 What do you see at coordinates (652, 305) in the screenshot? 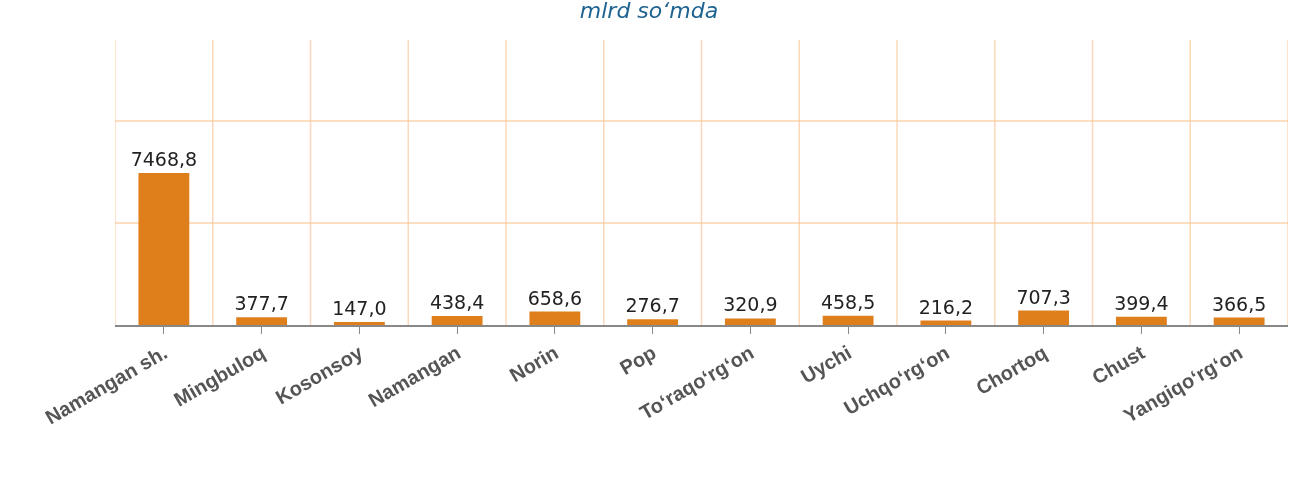
I see `data-label: 276,7` at bounding box center [652, 305].